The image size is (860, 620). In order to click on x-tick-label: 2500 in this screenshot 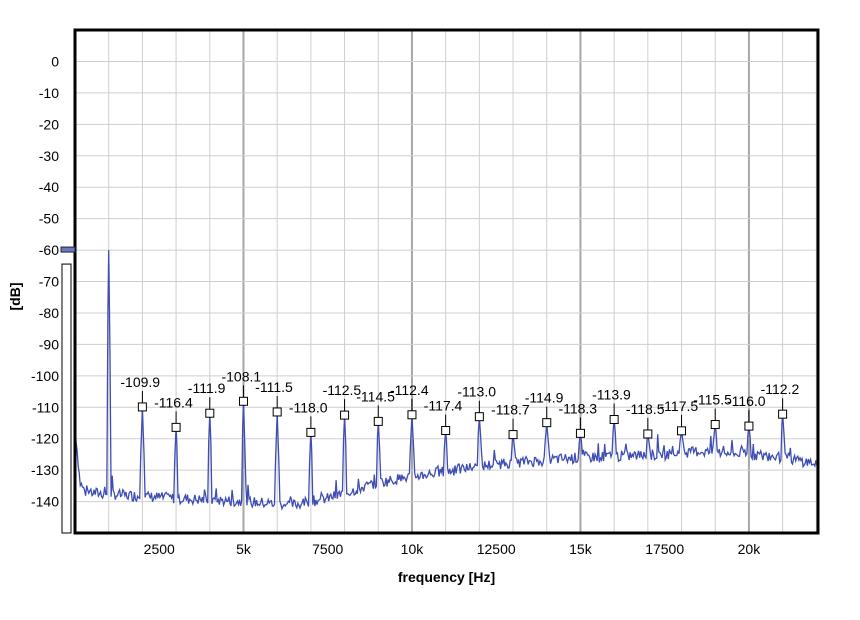, I will do `click(159, 549)`.